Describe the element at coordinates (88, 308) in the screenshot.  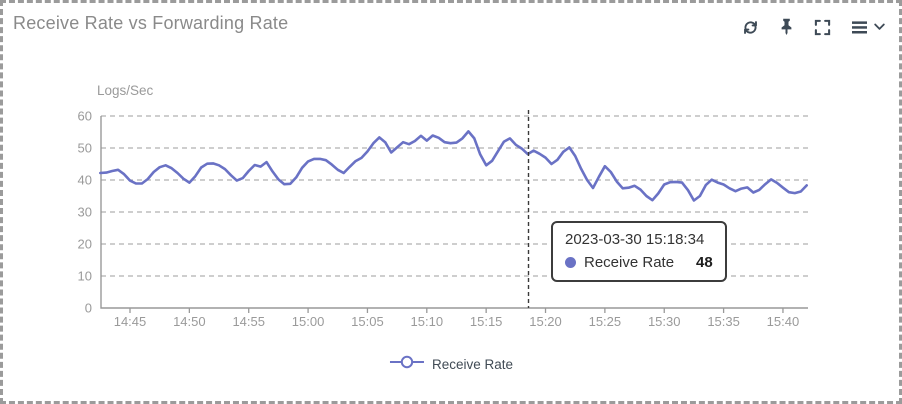
I see `svg-text: 0` at that location.